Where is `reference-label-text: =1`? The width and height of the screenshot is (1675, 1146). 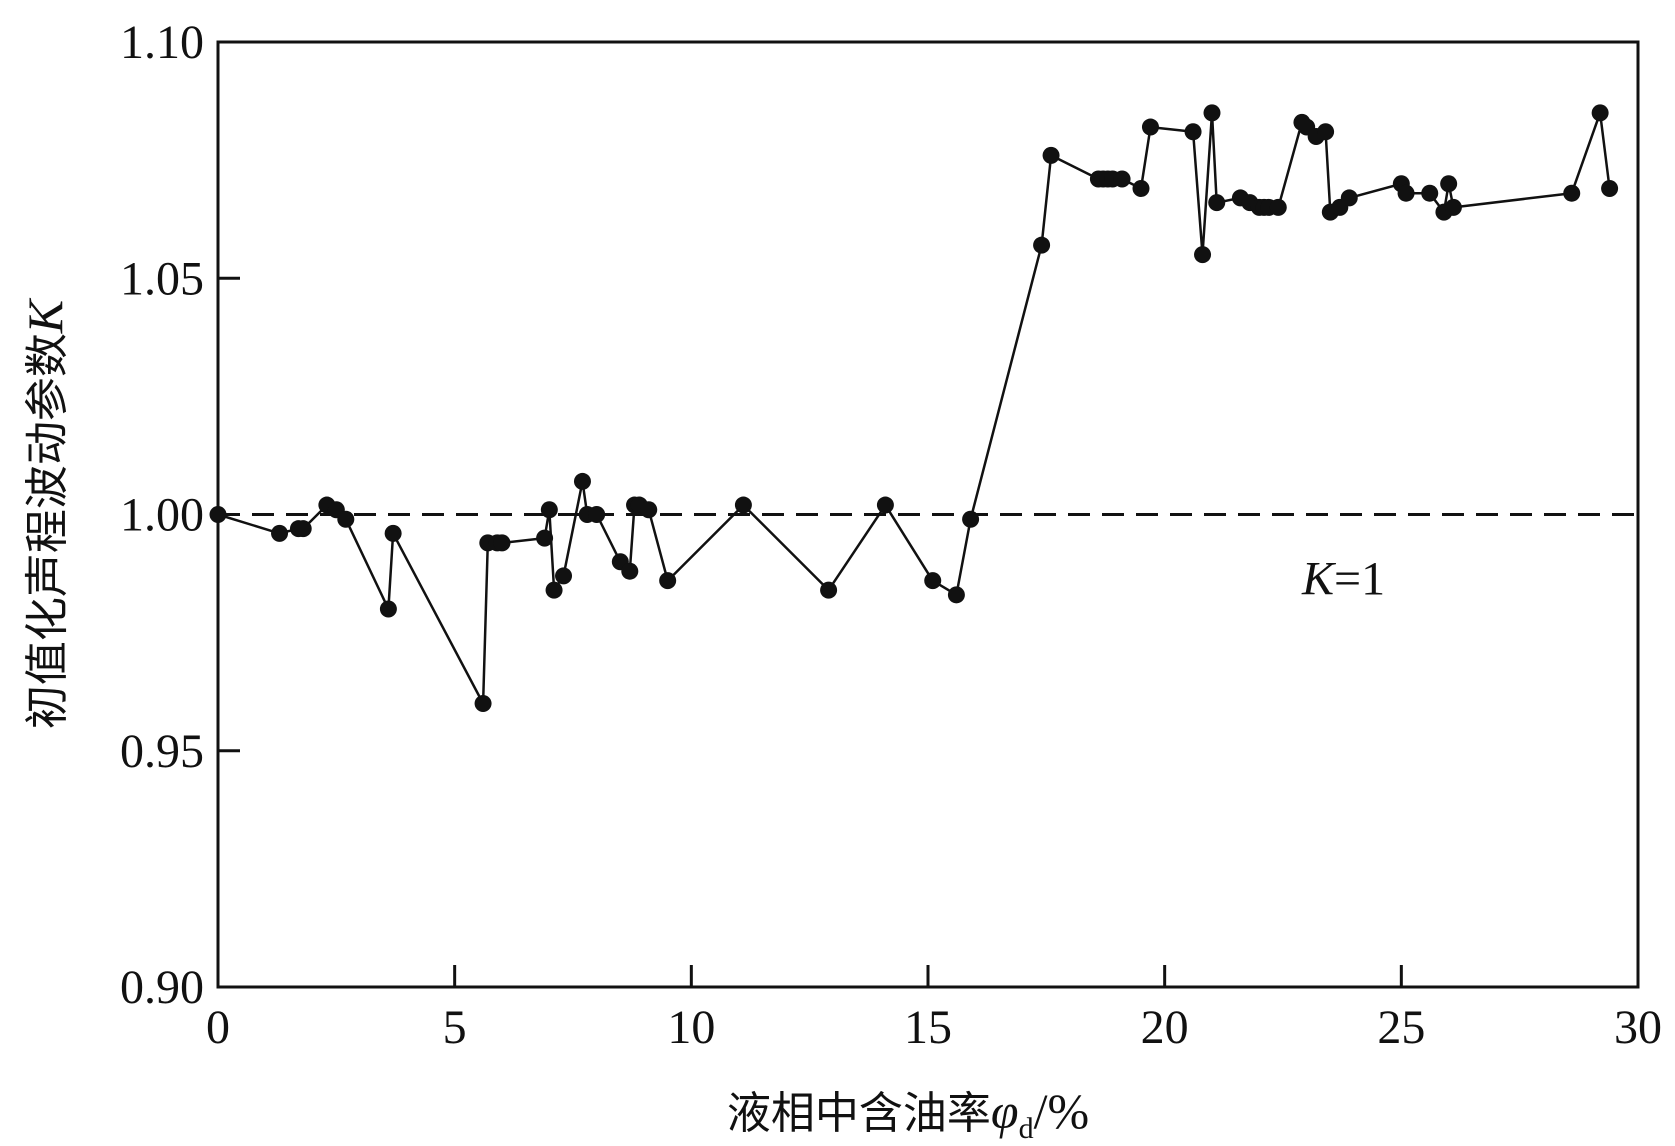 reference-label-text: =1 is located at coordinates (1359, 579).